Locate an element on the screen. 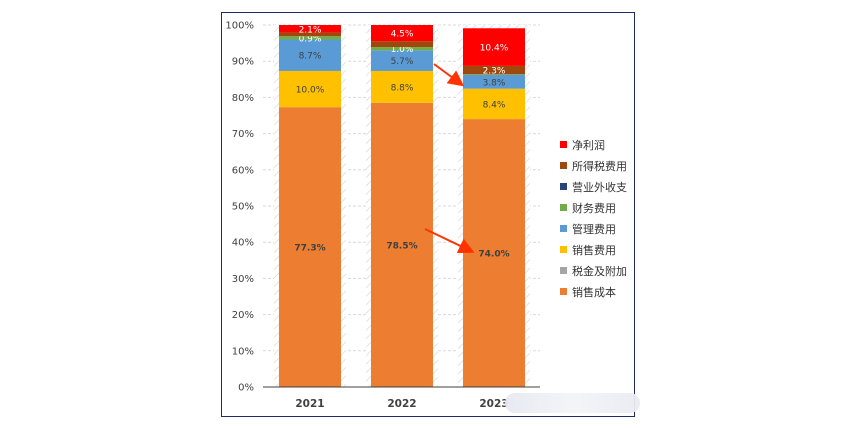  data-label: 2.3% is located at coordinates (494, 72).